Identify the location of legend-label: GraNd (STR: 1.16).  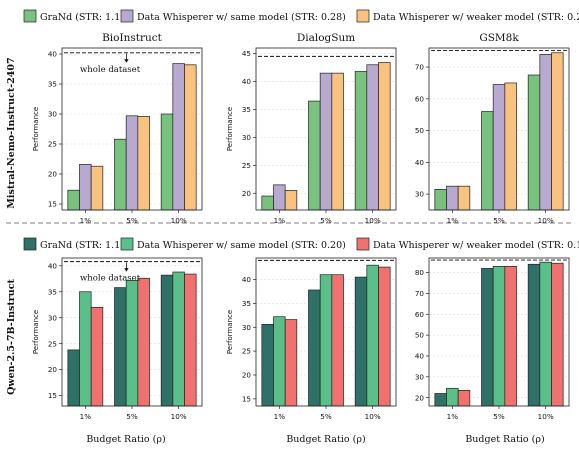
(85, 17).